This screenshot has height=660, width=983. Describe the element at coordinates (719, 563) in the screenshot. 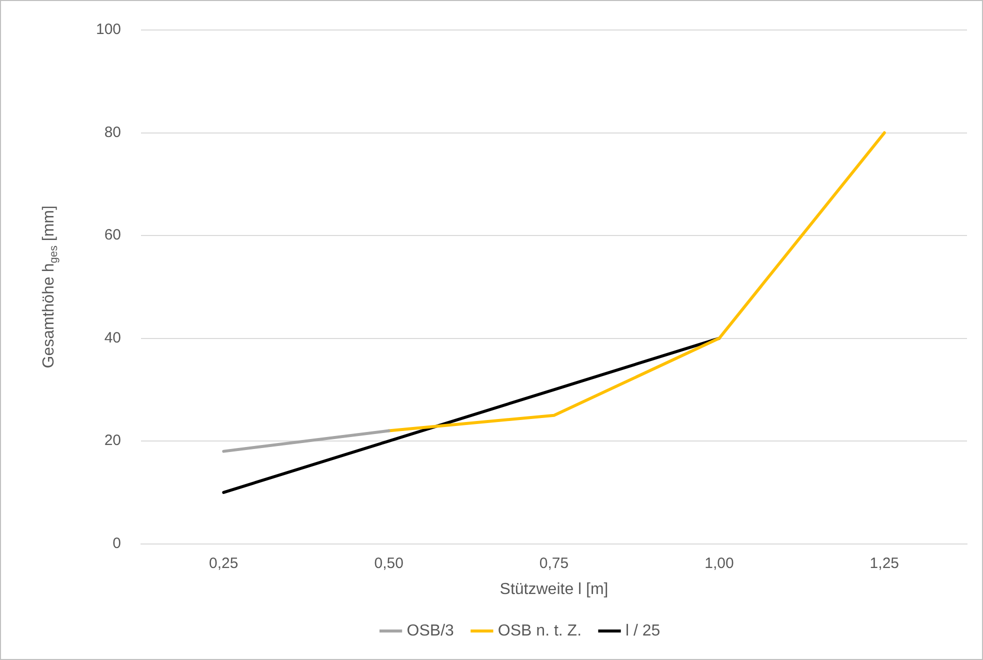

I see `x-tick-label: 1,00` at that location.